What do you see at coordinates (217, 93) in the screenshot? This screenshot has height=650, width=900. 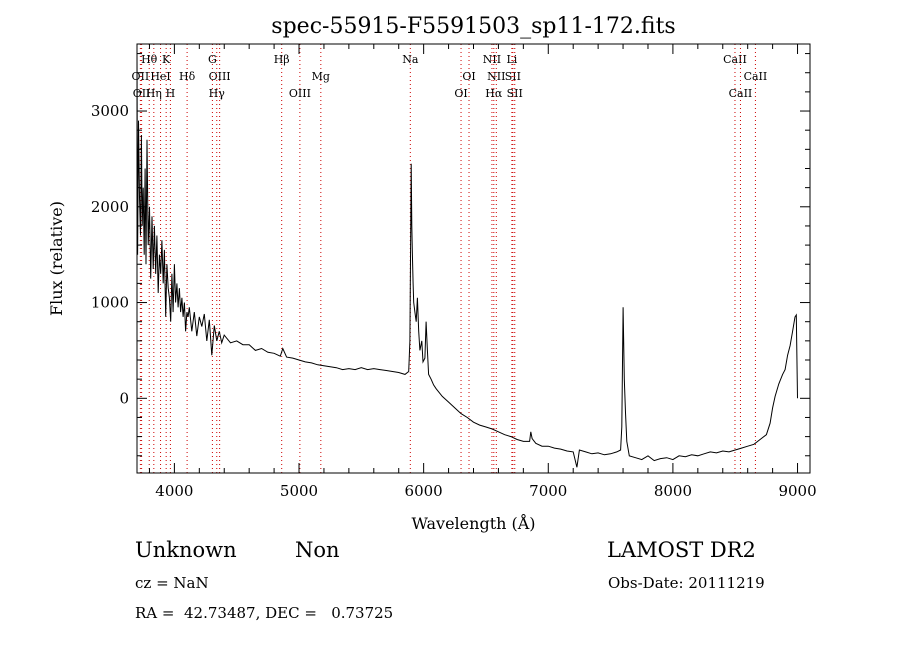 I see `line-marker-label: Hγ` at bounding box center [217, 93].